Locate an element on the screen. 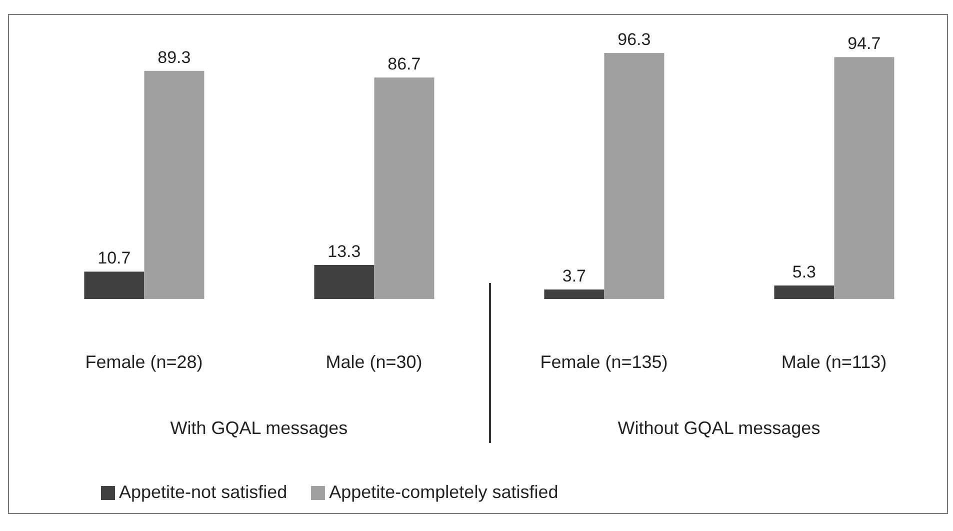 This screenshot has height=531, width=953. data-label: 13.3 is located at coordinates (344, 252).